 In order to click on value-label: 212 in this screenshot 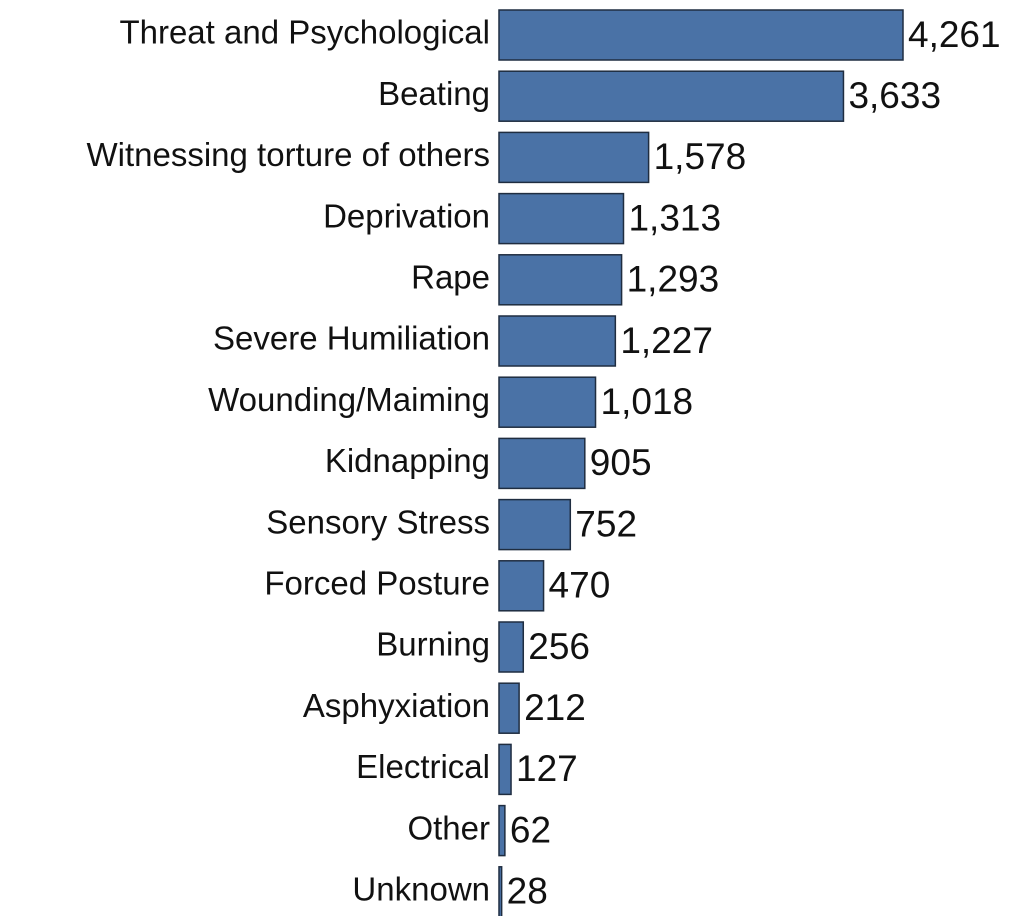, I will do `click(555, 707)`.